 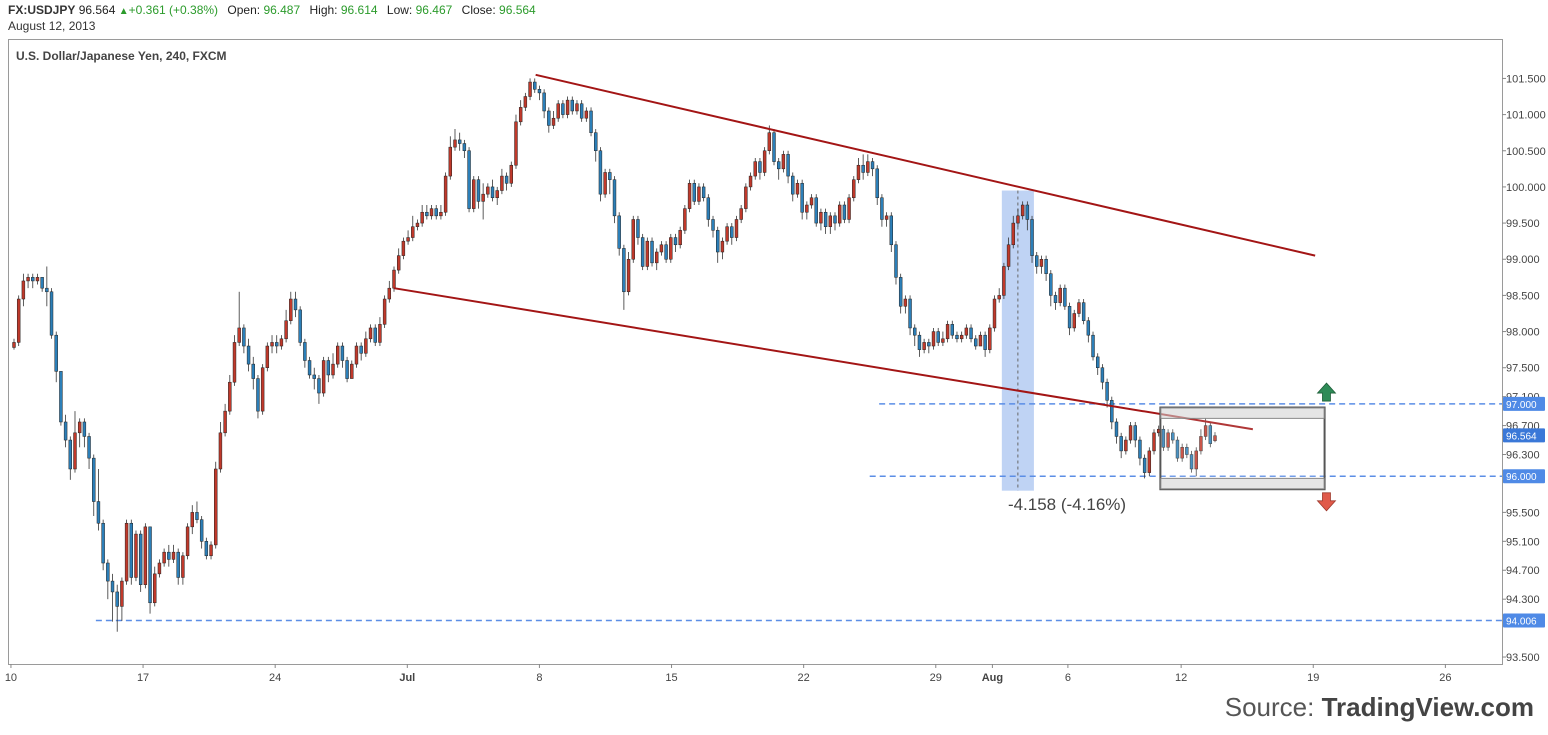 What do you see at coordinates (1326, 392) in the screenshot?
I see `arrow-up-icon` at bounding box center [1326, 392].